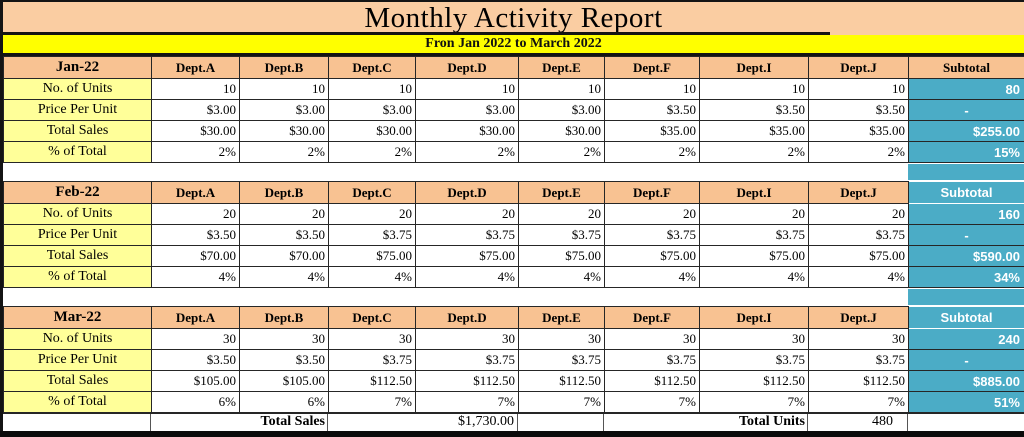 The image size is (1024, 437). I want to click on total-units-label: Total Units, so click(706, 422).